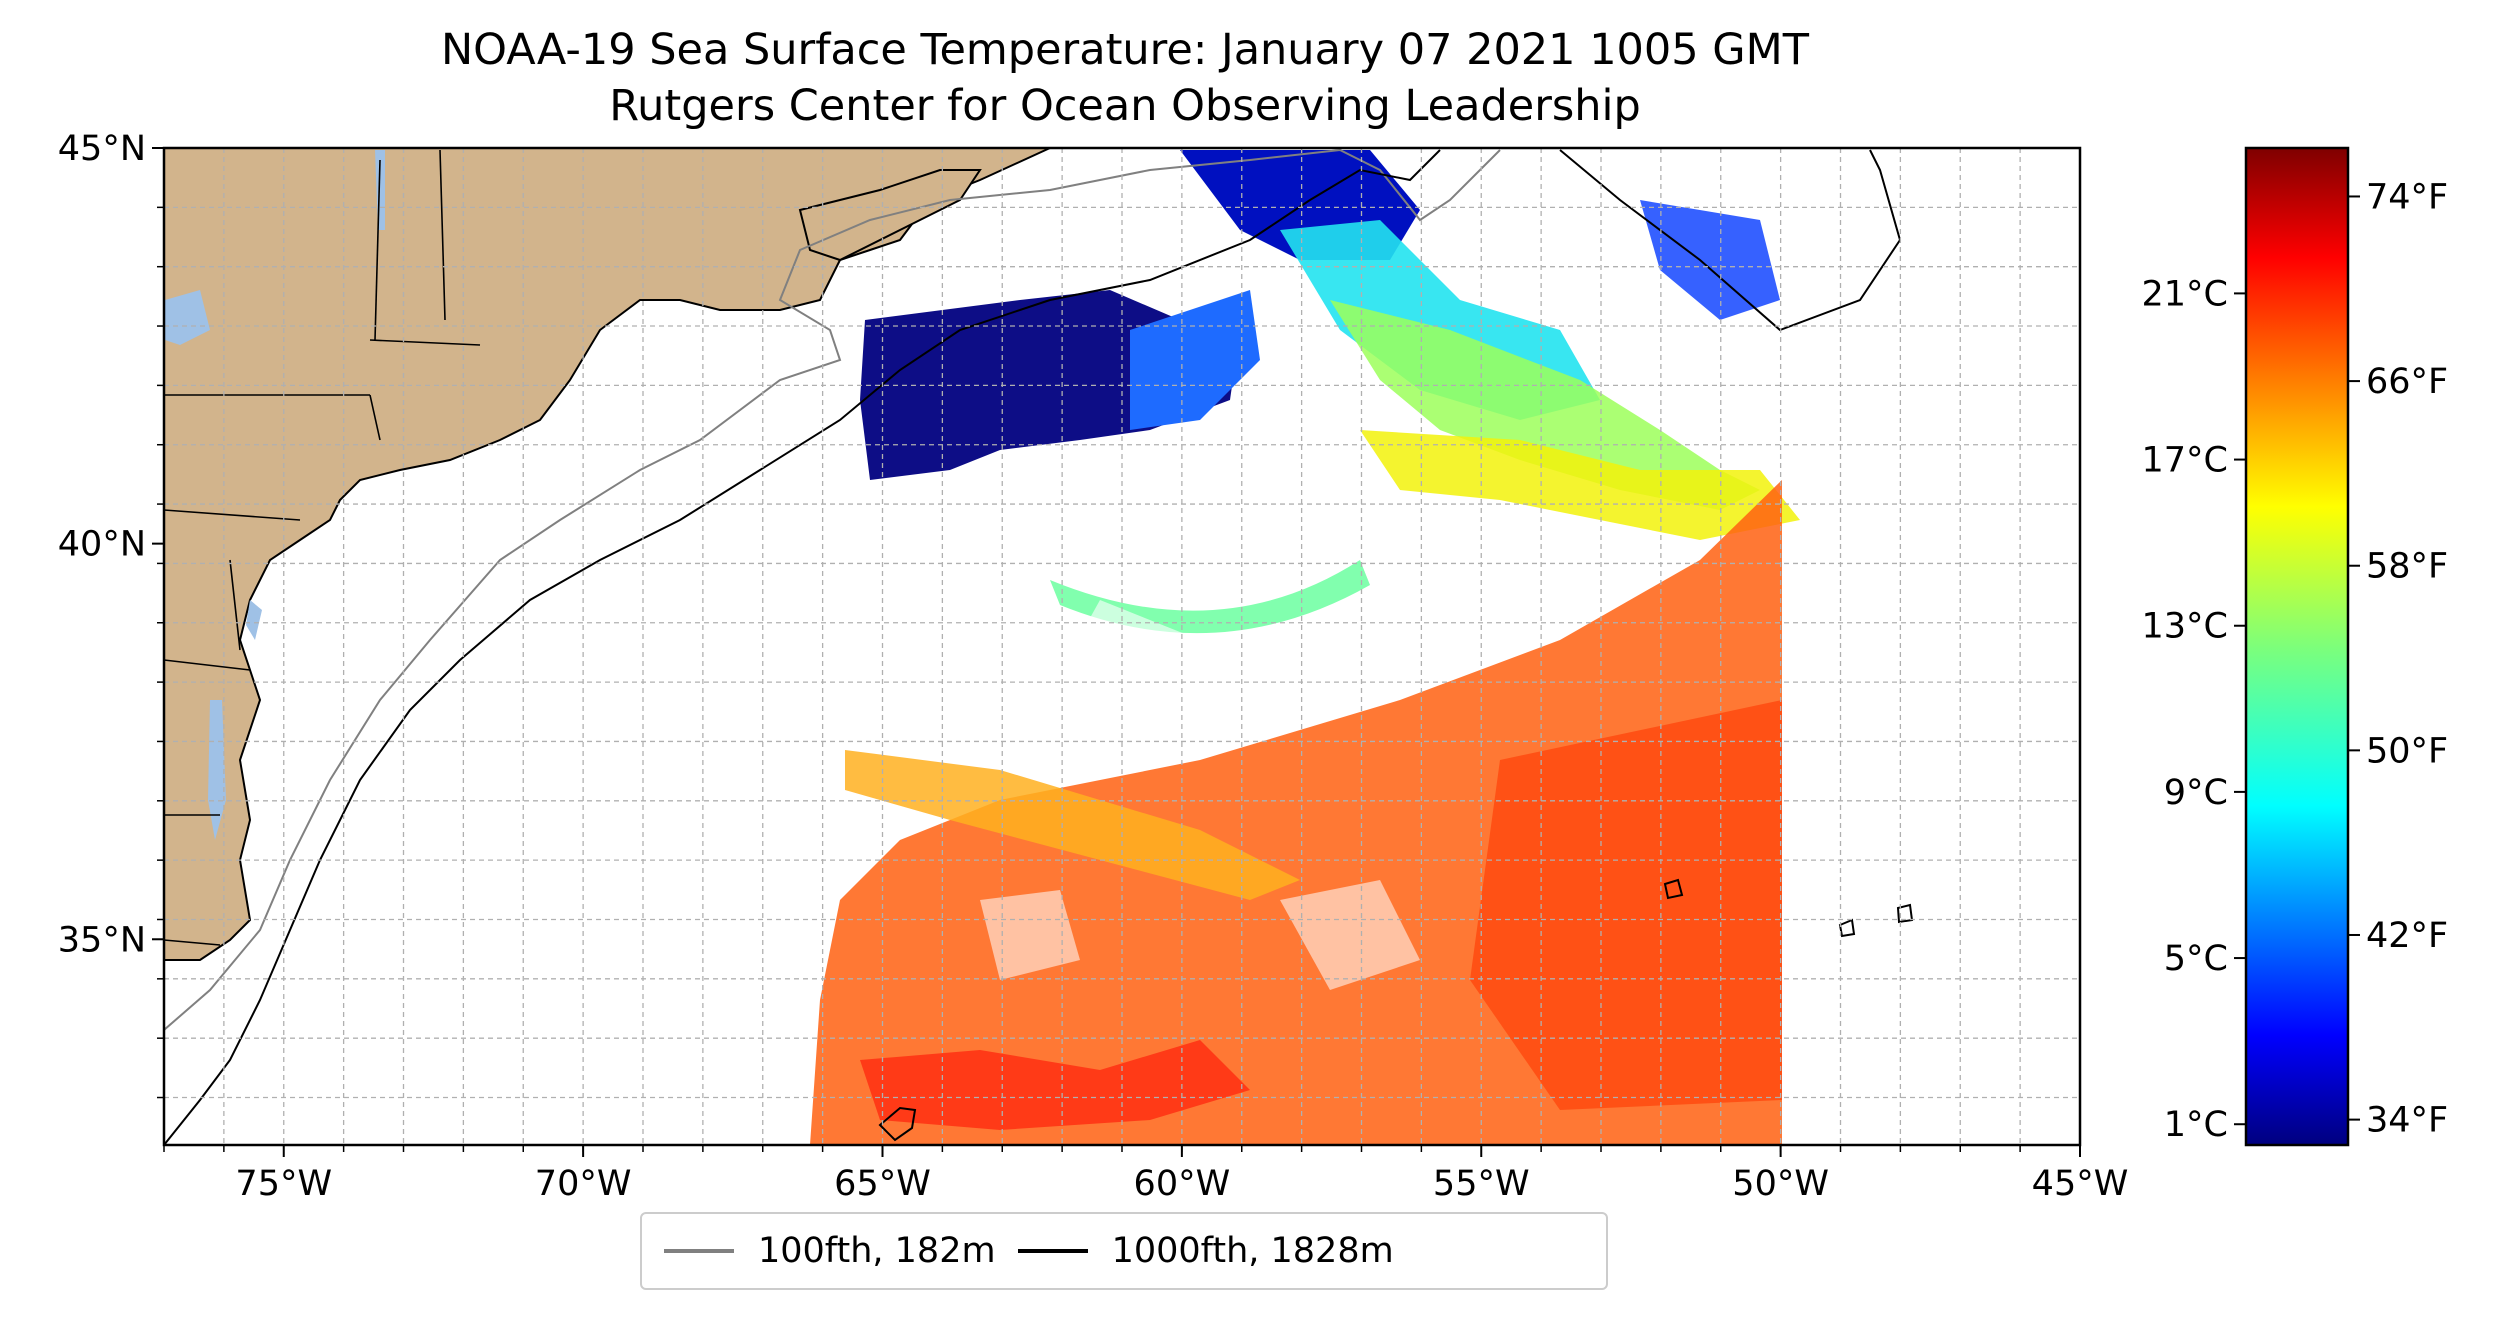  Describe the element at coordinates (2407, 382) in the screenshot. I see `fahrenheit-tick-label: 66°F` at that location.